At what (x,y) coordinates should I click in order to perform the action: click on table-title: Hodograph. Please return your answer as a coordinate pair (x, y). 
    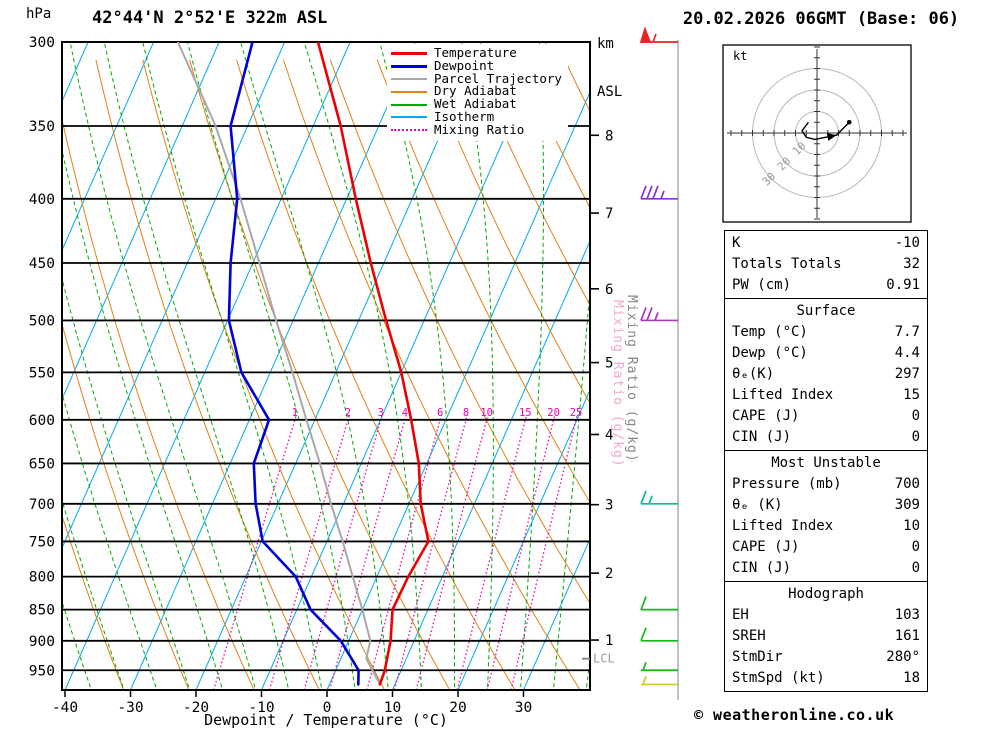
    Looking at the image, I should click on (826, 594).